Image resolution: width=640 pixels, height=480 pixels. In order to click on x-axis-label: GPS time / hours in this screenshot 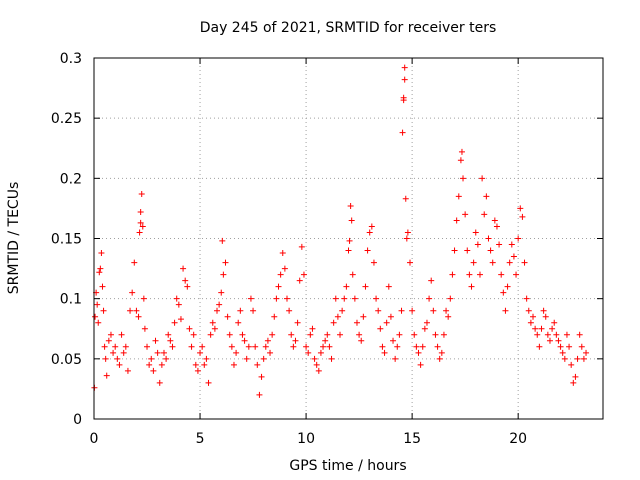, I will do `click(347, 466)`.